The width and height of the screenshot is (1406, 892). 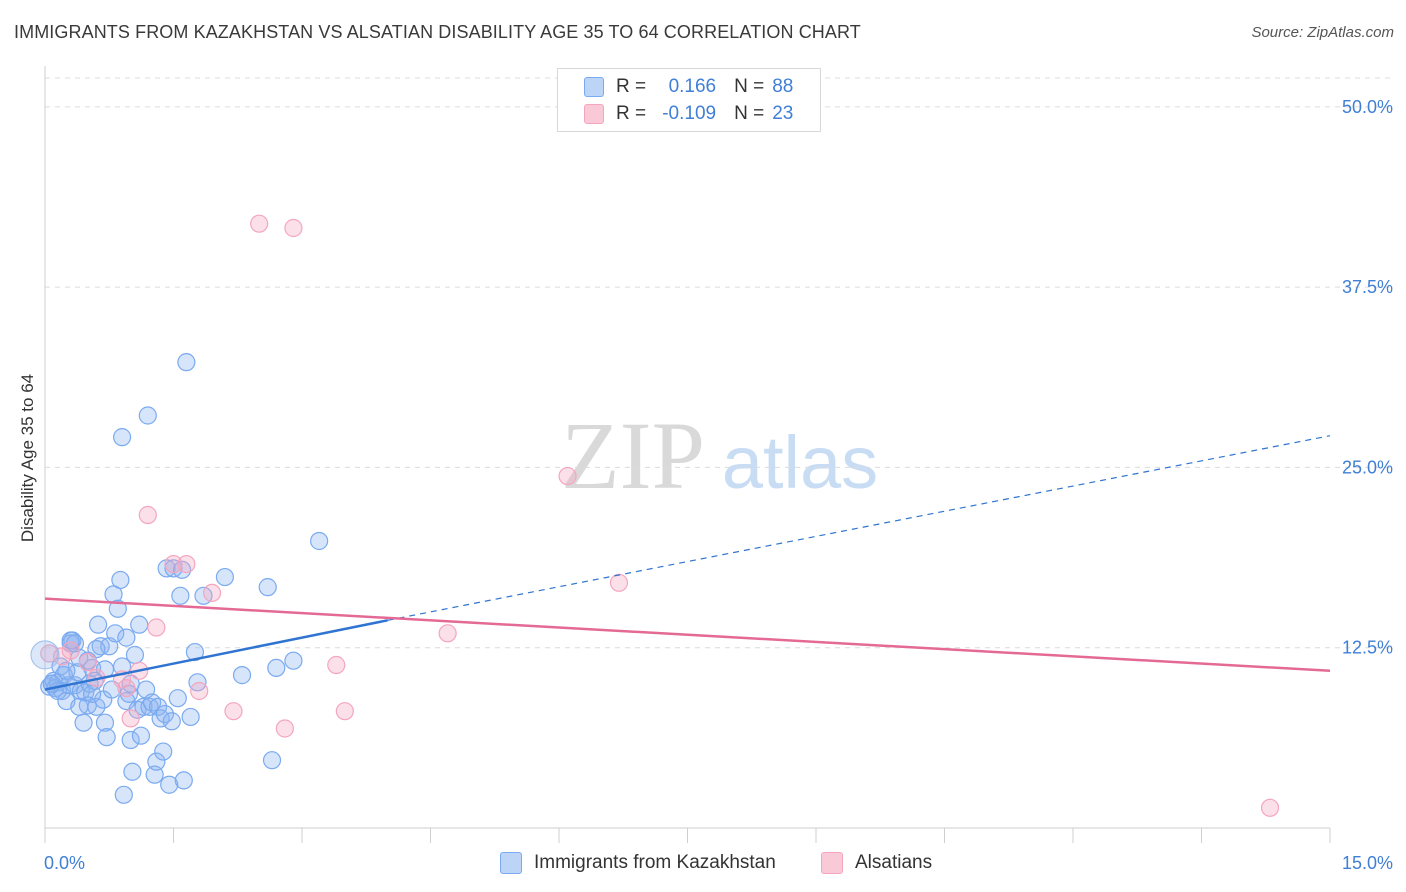 I want to click on x-tick-label: 15.0%, so click(x=1367, y=863).